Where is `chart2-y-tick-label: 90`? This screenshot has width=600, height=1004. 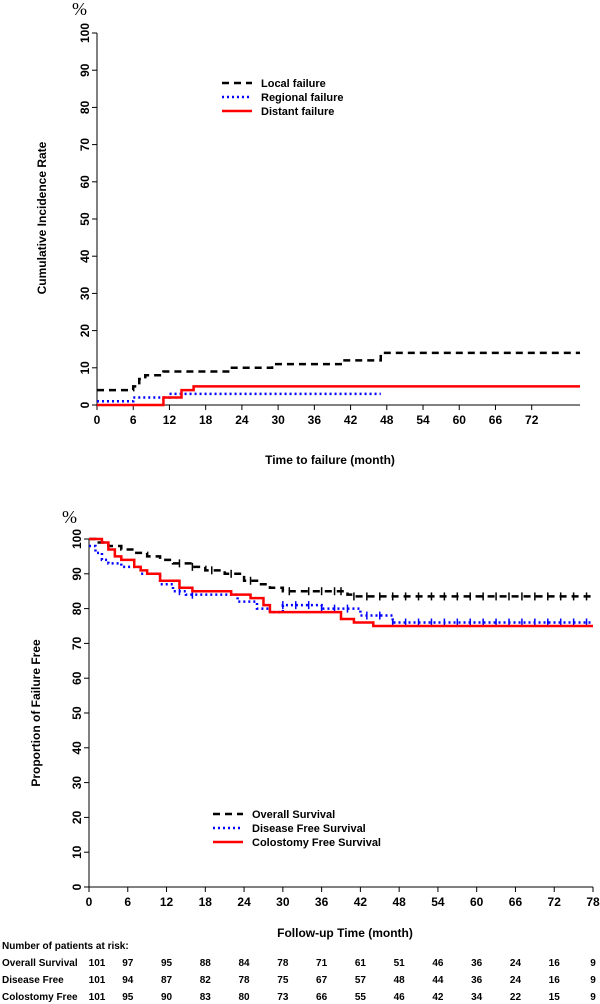 chart2-y-tick-label: 90 is located at coordinates (77, 574).